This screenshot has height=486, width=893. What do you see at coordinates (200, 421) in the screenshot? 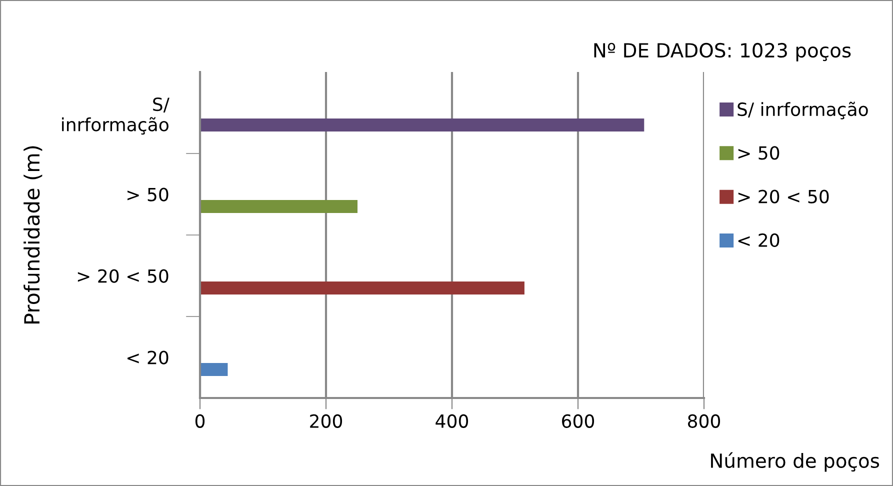
I see `x-tick-label: 0` at bounding box center [200, 421].